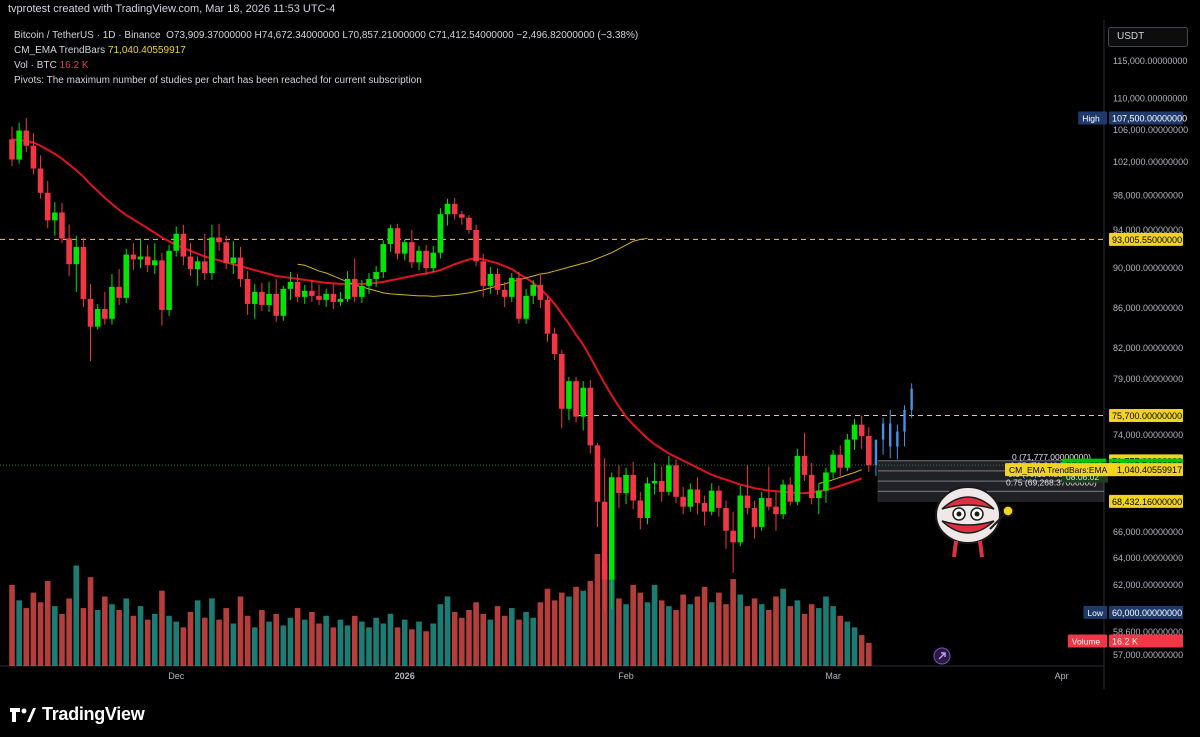 This screenshot has width=1200, height=737. What do you see at coordinates (1086, 642) in the screenshot?
I see `price-tag-label: Volume` at bounding box center [1086, 642].